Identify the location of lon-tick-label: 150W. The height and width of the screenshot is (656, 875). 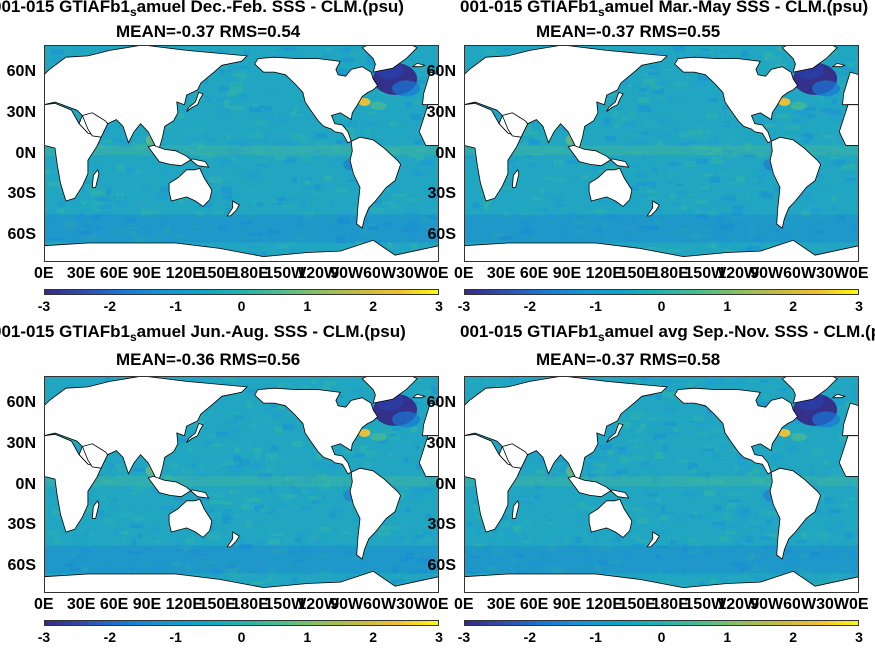
(285, 604).